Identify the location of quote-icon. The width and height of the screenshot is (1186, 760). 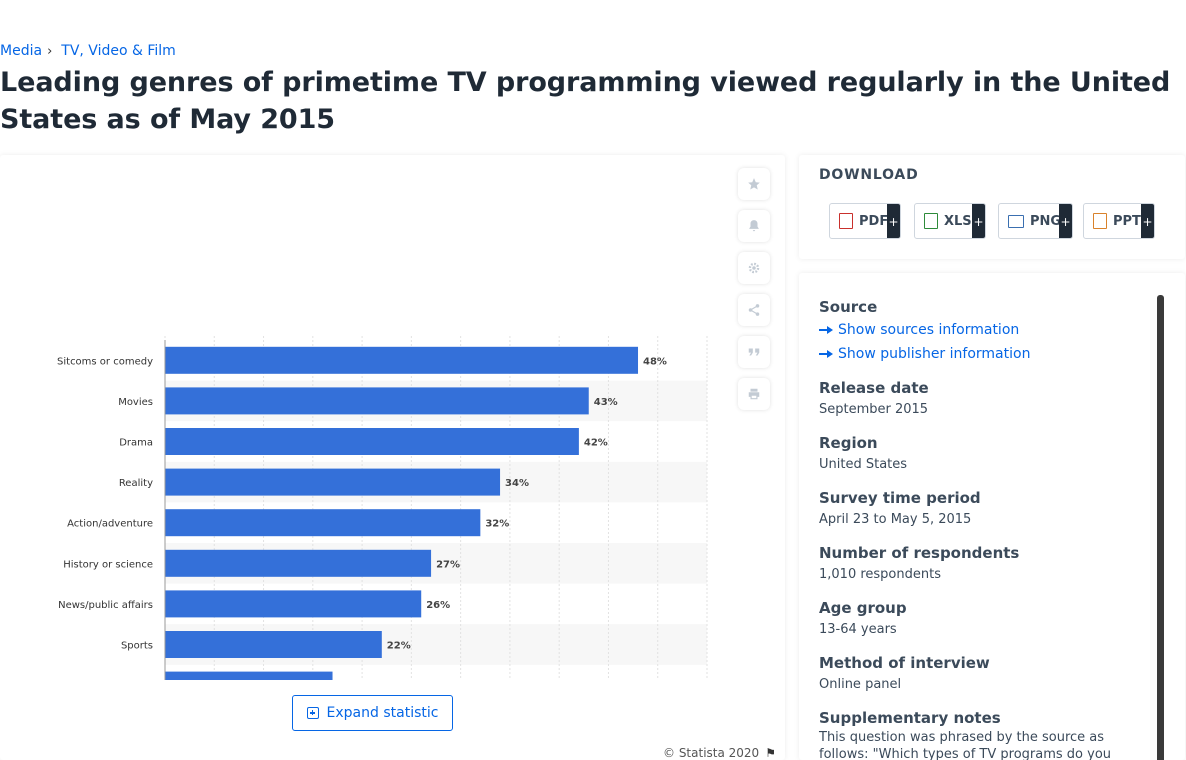
(754, 352).